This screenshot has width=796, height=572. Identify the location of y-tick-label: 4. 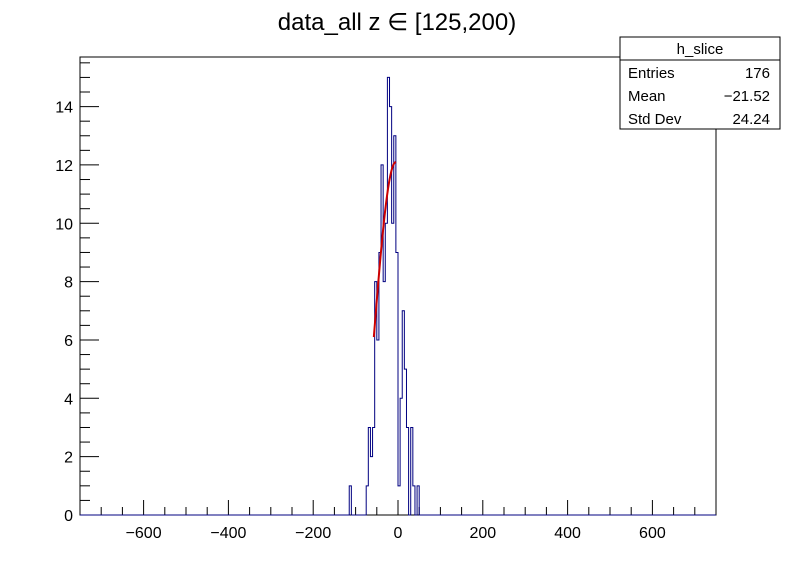
(68, 399).